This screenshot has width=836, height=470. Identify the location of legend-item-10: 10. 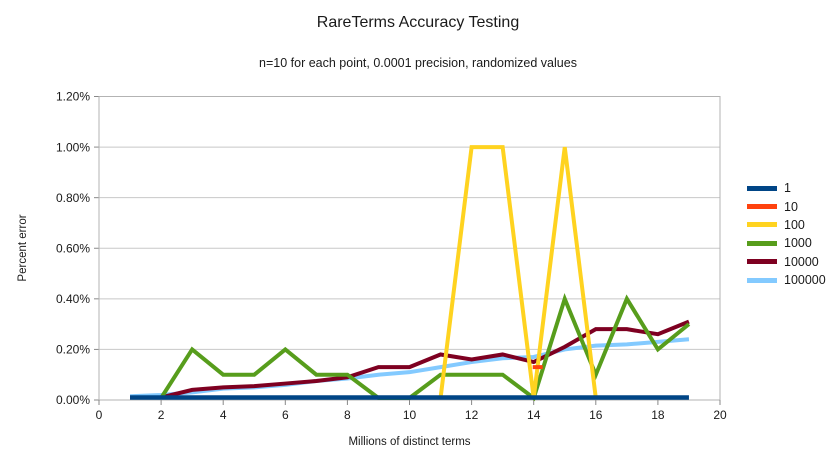
(786, 206).